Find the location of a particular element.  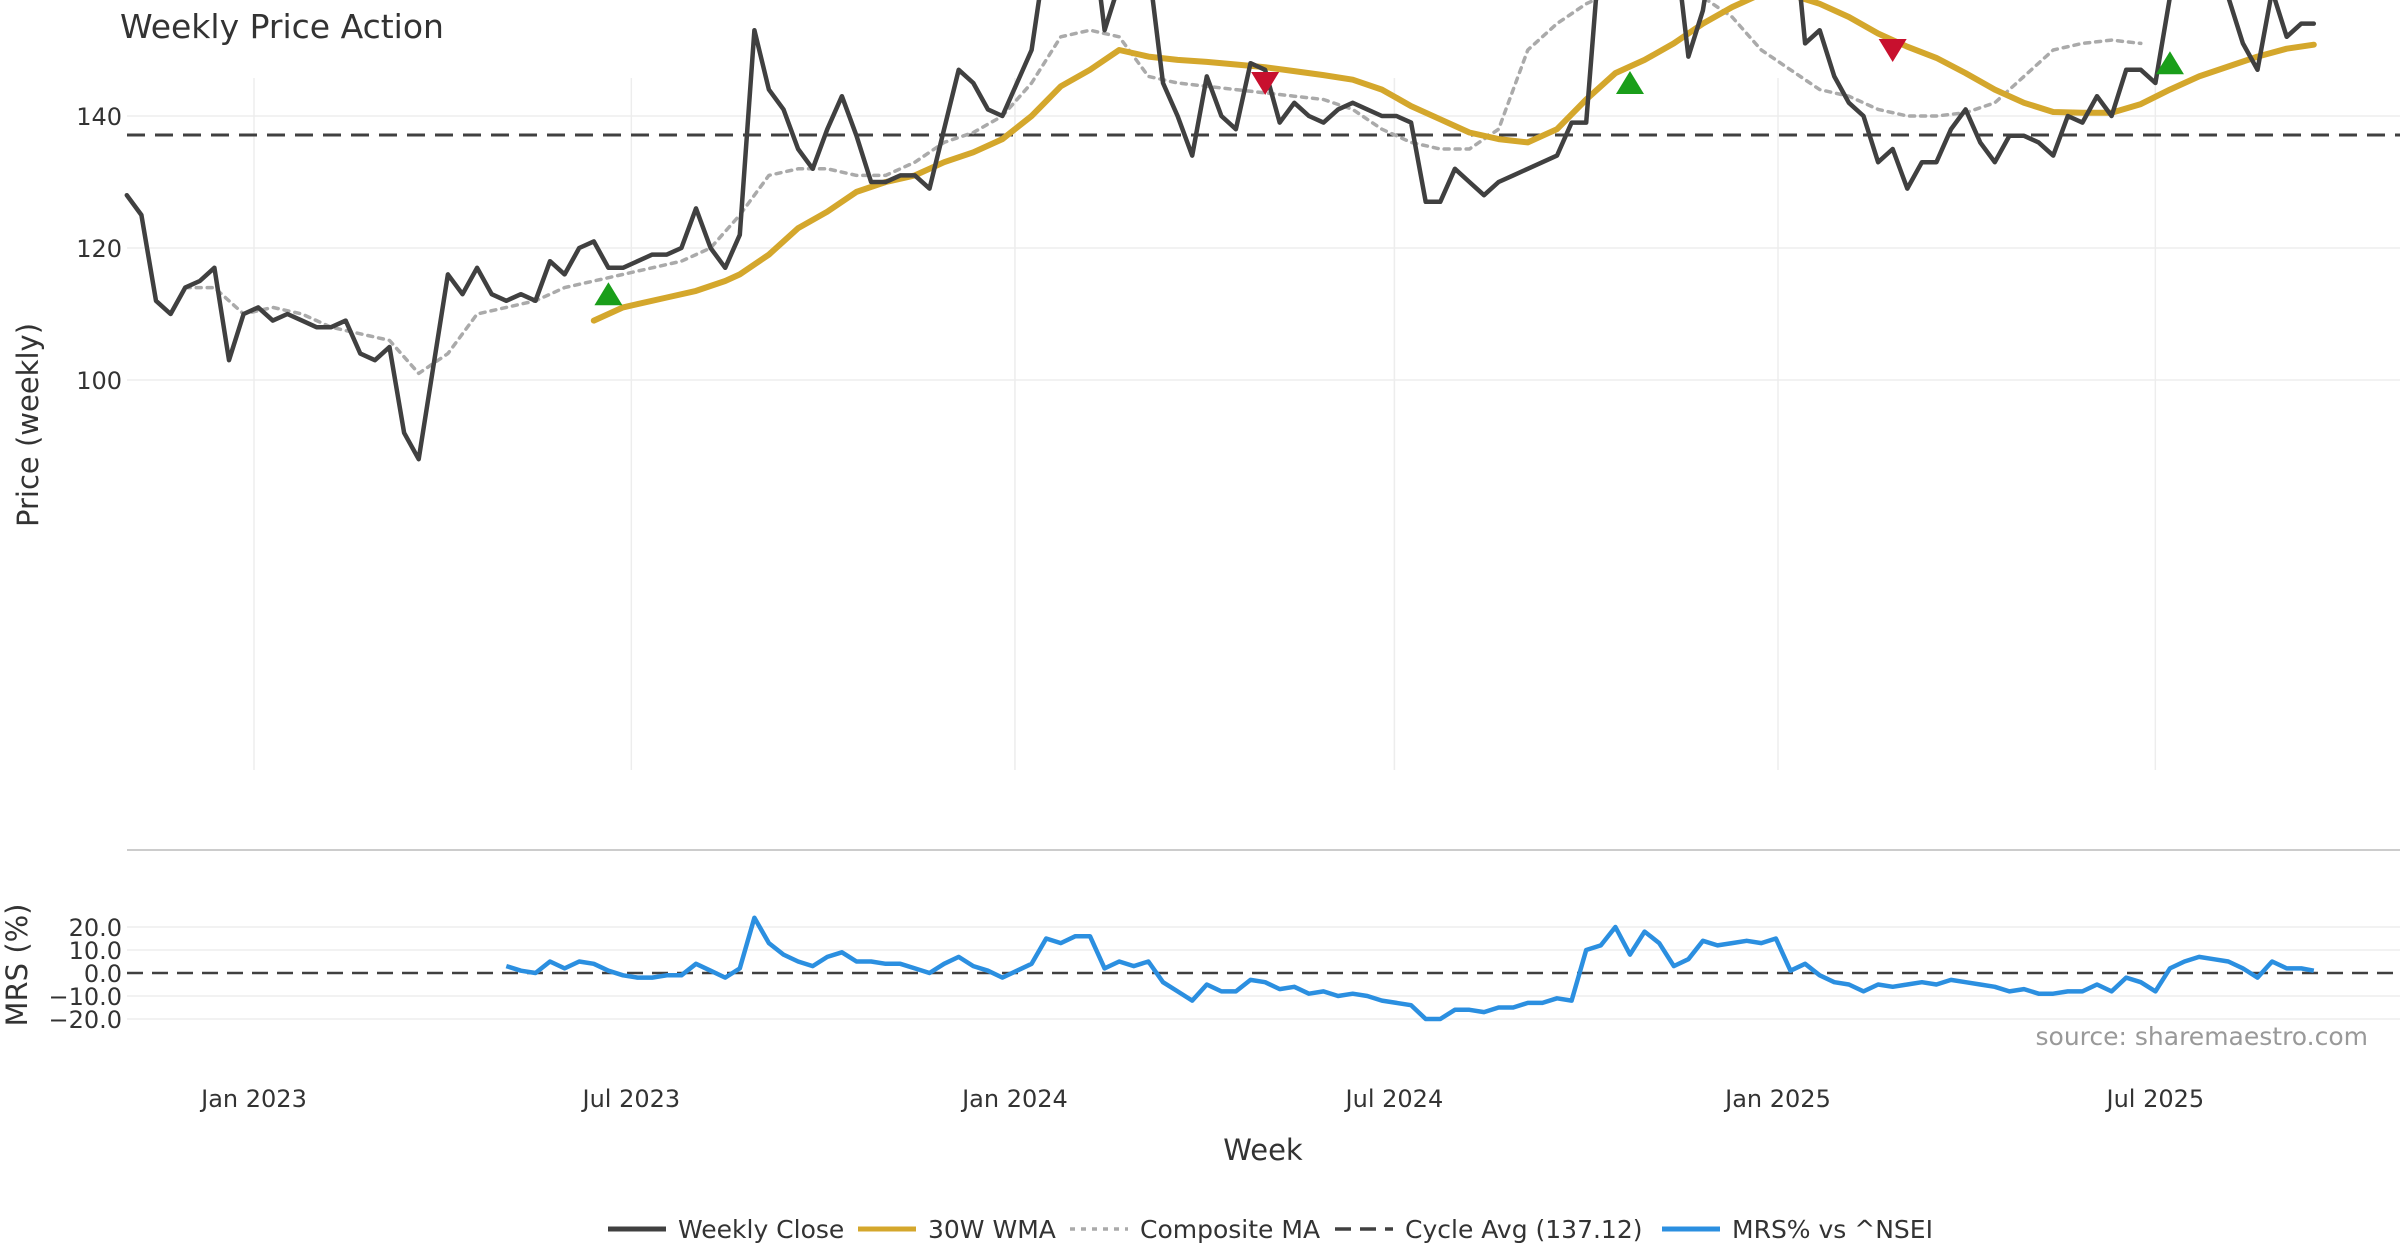

mrs-series-group is located at coordinates (1410, 968).